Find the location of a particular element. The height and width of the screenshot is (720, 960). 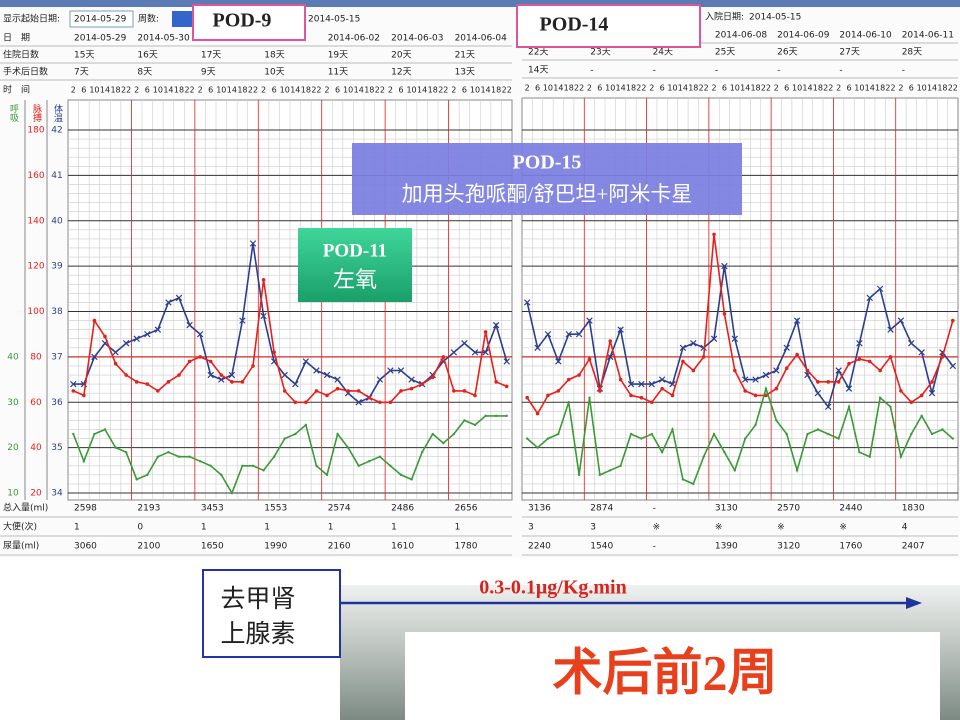

table-cell: 2486 is located at coordinates (402, 509).